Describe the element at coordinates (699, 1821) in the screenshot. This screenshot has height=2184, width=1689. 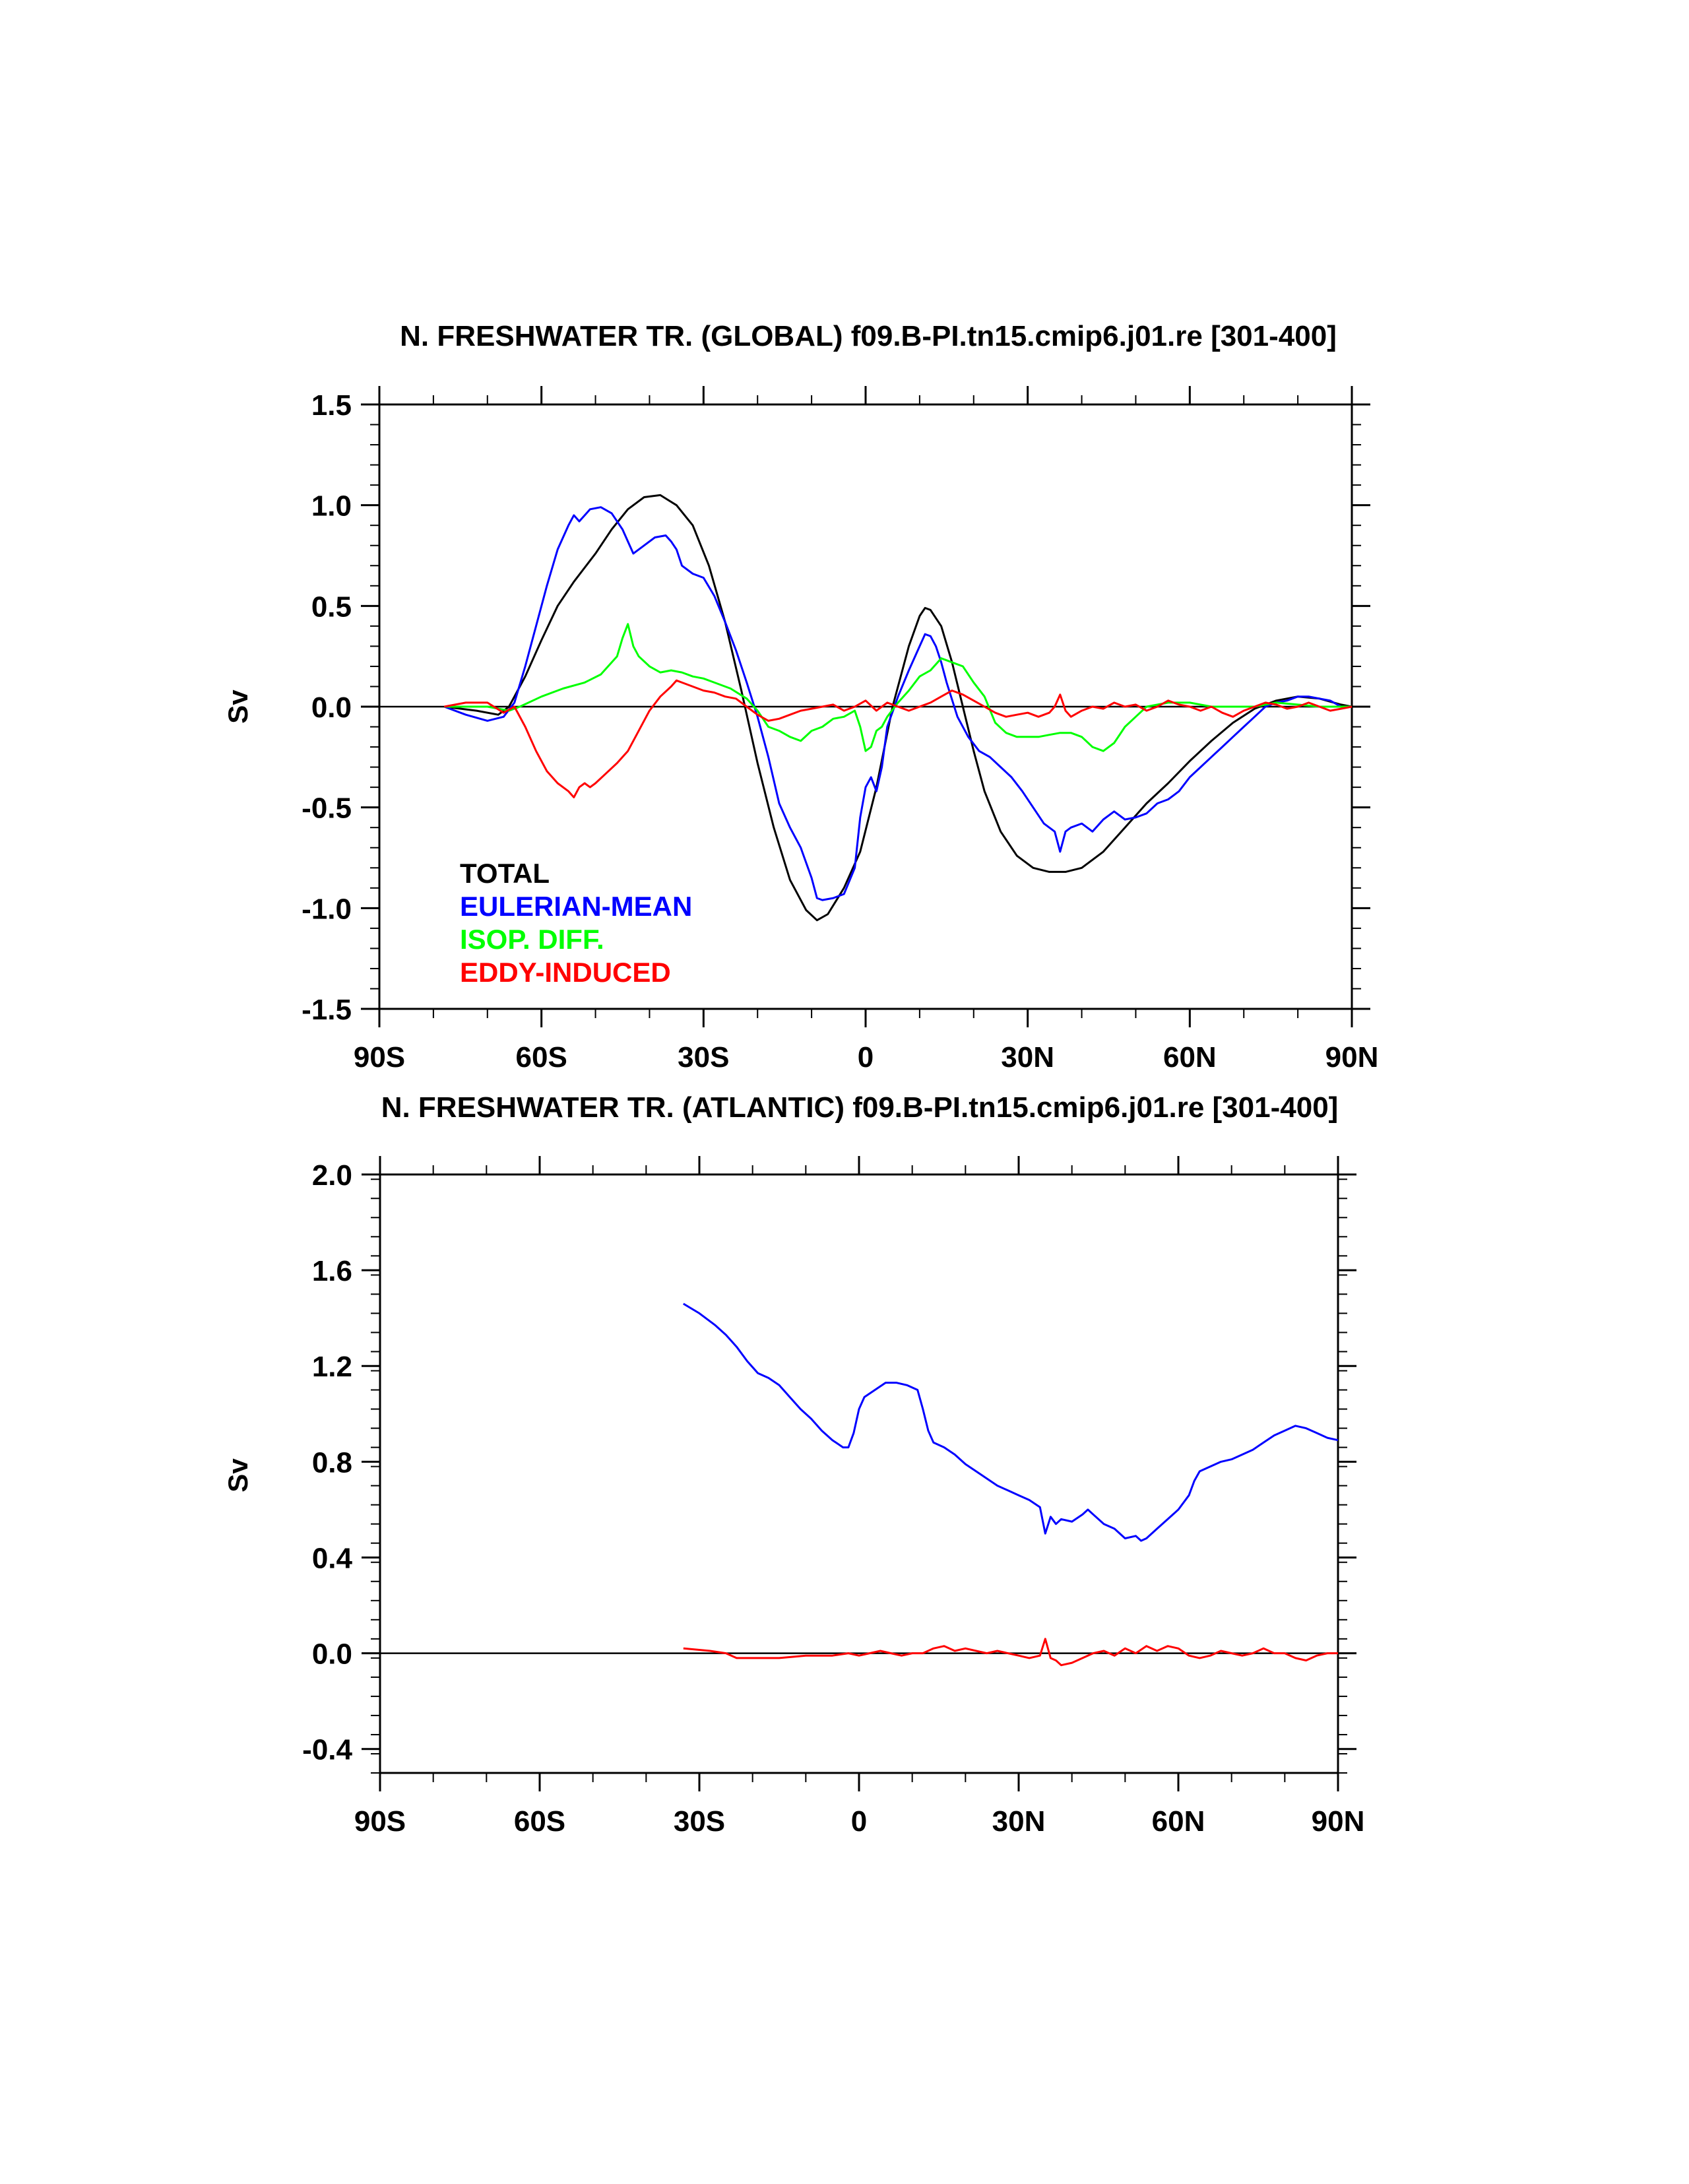
I see `atlantic-x-tick-label: 30S` at that location.